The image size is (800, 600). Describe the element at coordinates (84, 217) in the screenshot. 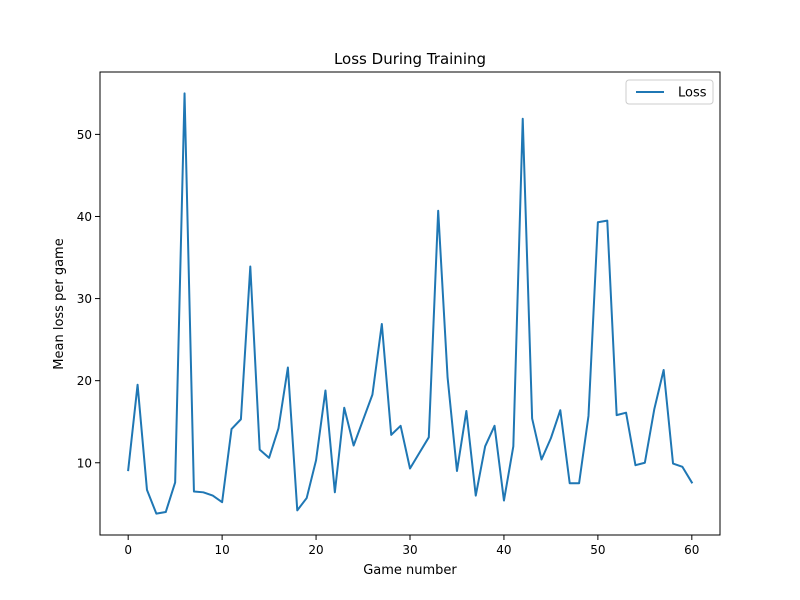

I see `y-tick-label-40: 40` at that location.